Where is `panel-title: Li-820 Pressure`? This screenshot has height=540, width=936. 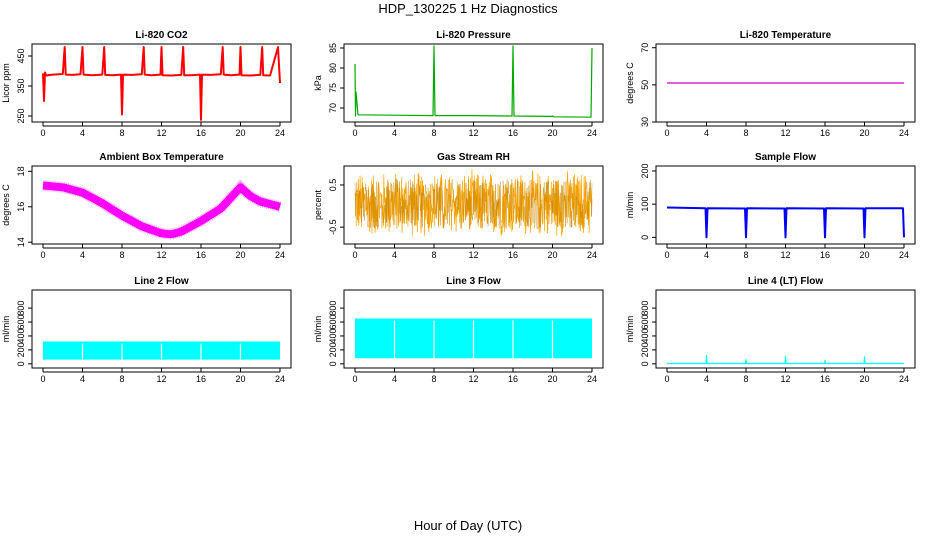 panel-title: Li-820 Pressure is located at coordinates (473, 35).